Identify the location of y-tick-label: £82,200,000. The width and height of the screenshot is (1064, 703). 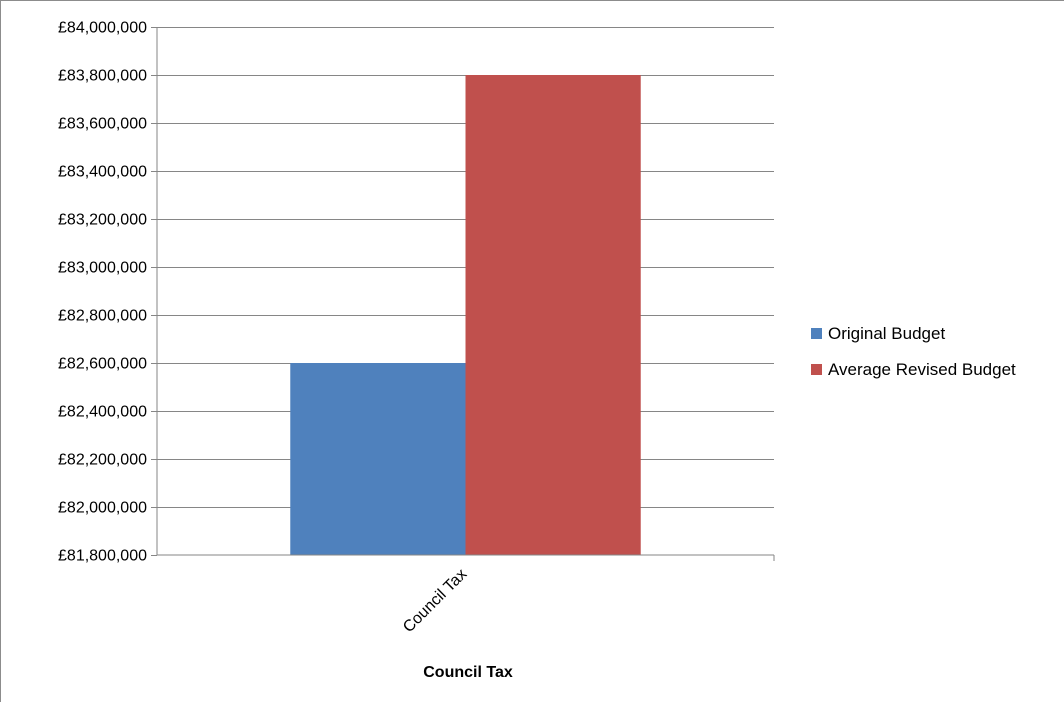
(102, 460).